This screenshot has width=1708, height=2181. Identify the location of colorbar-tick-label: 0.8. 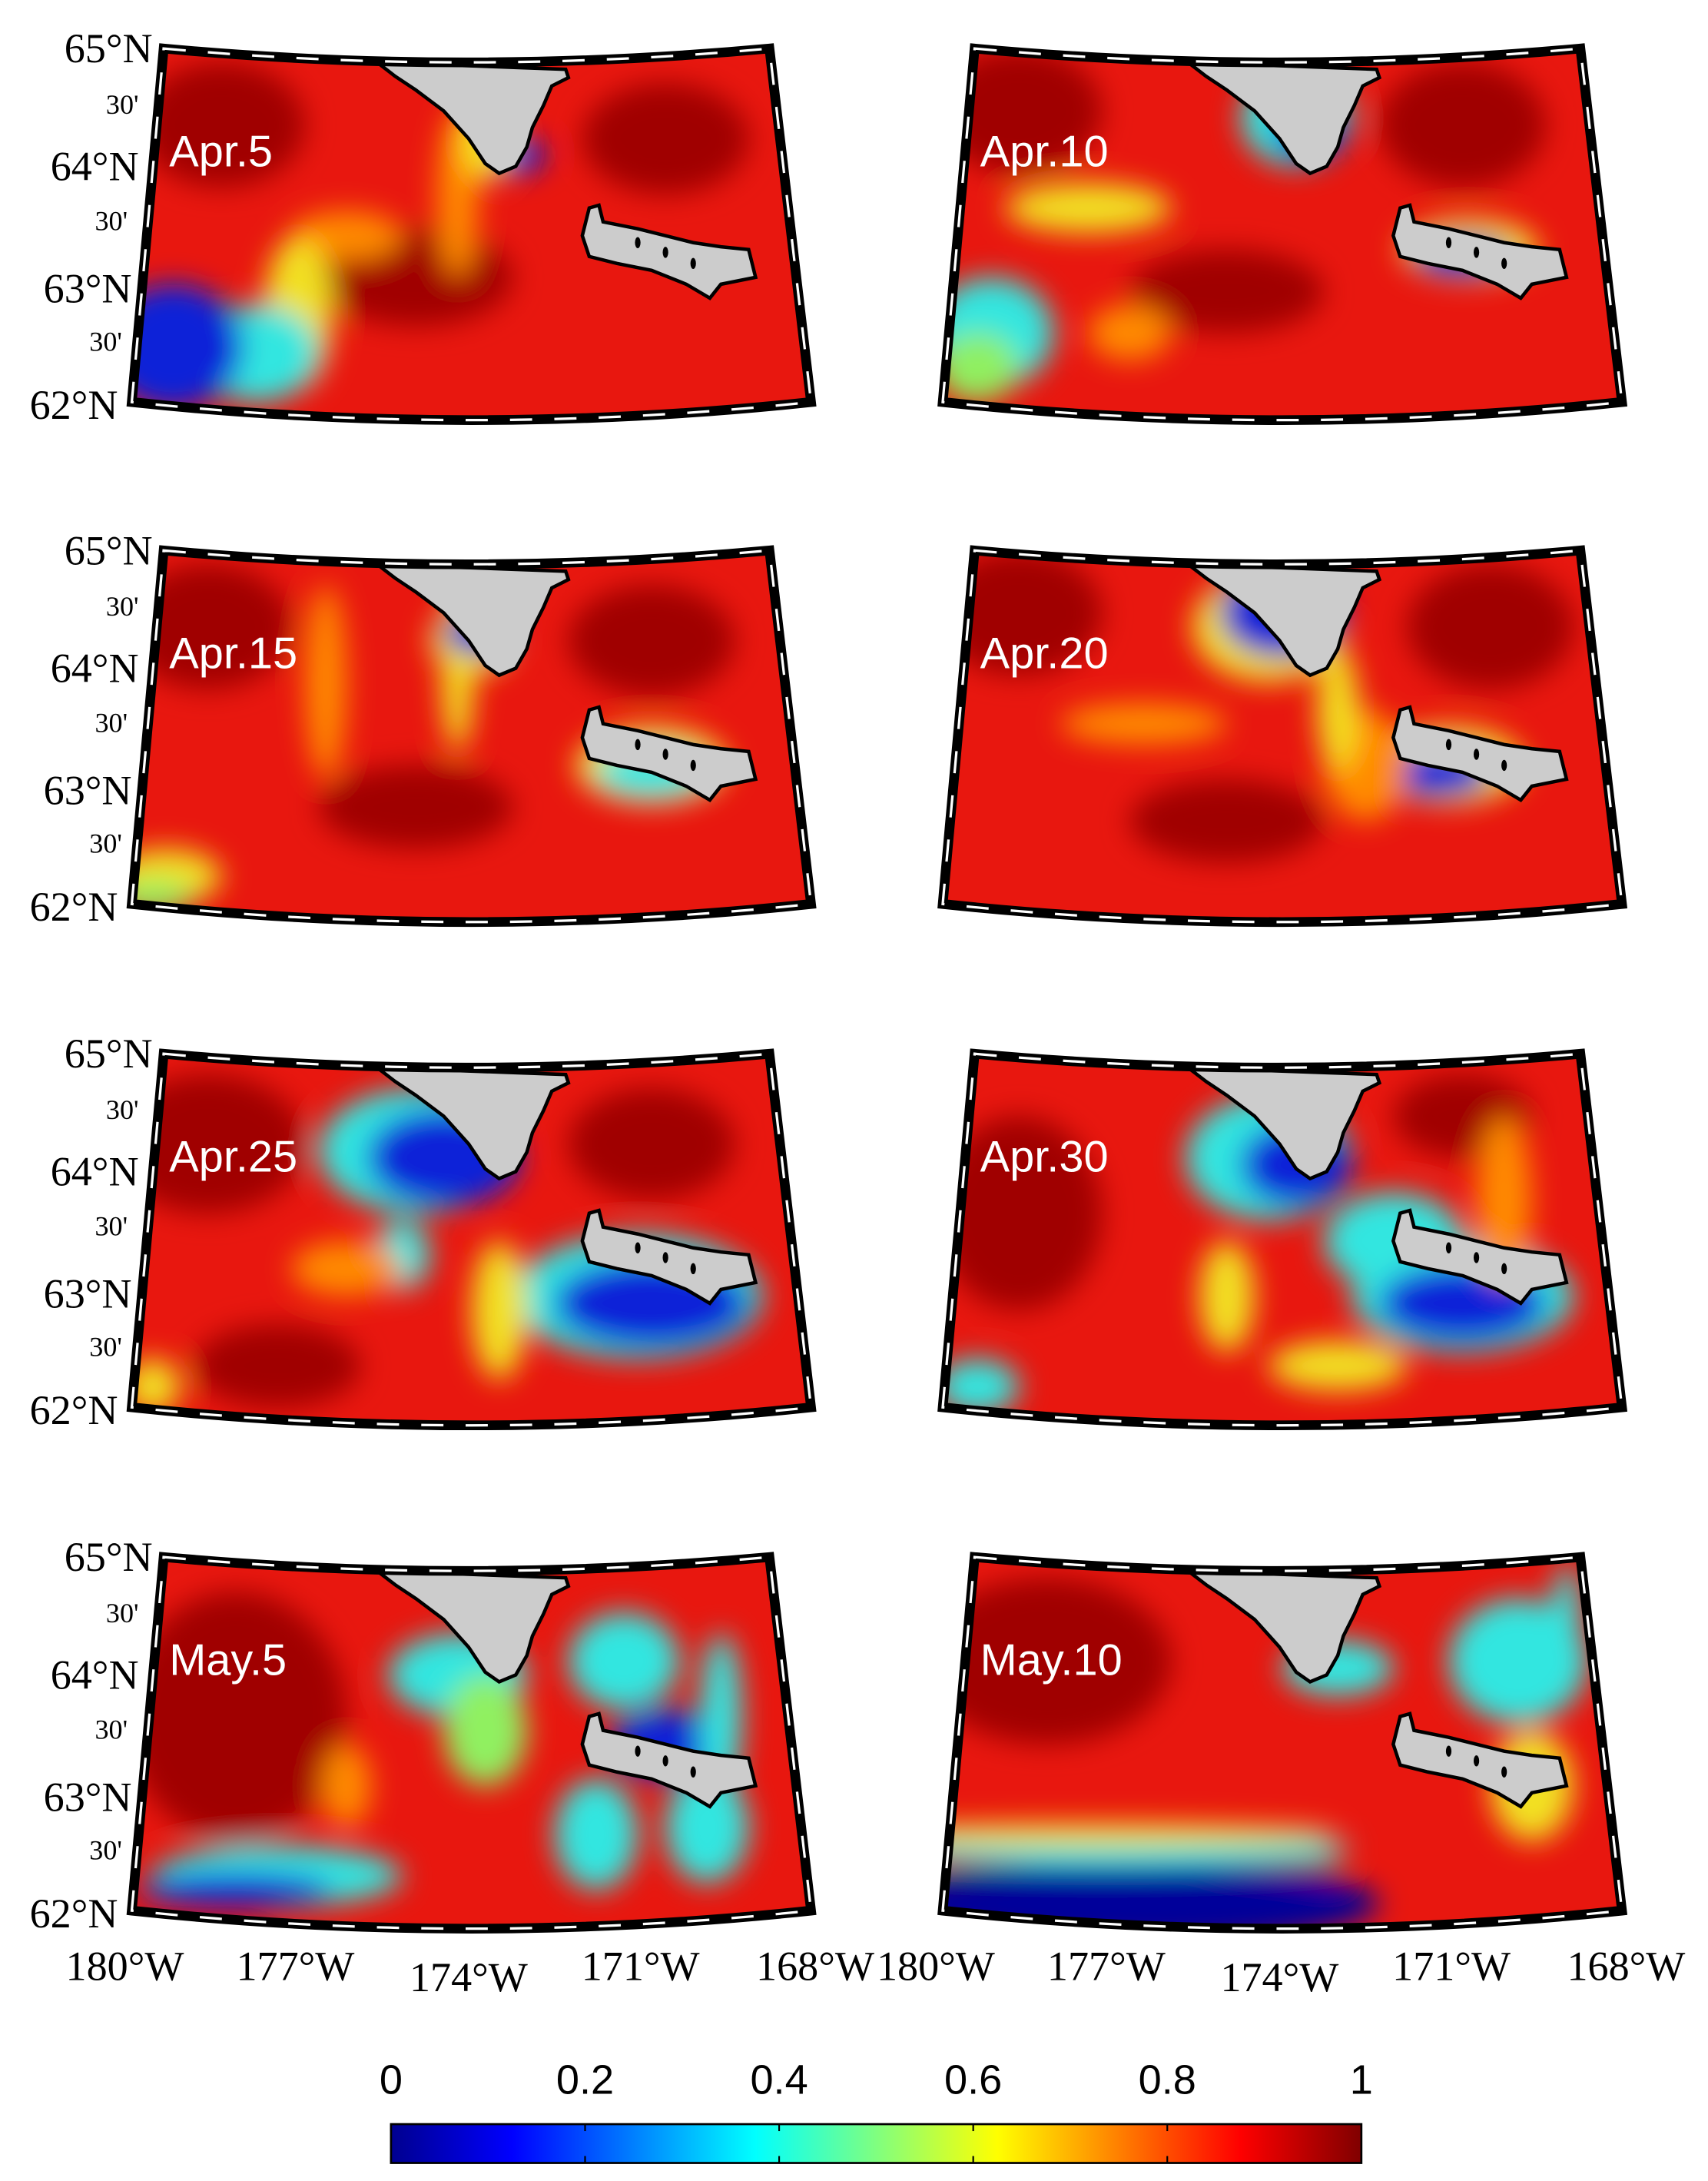
(1167, 2080).